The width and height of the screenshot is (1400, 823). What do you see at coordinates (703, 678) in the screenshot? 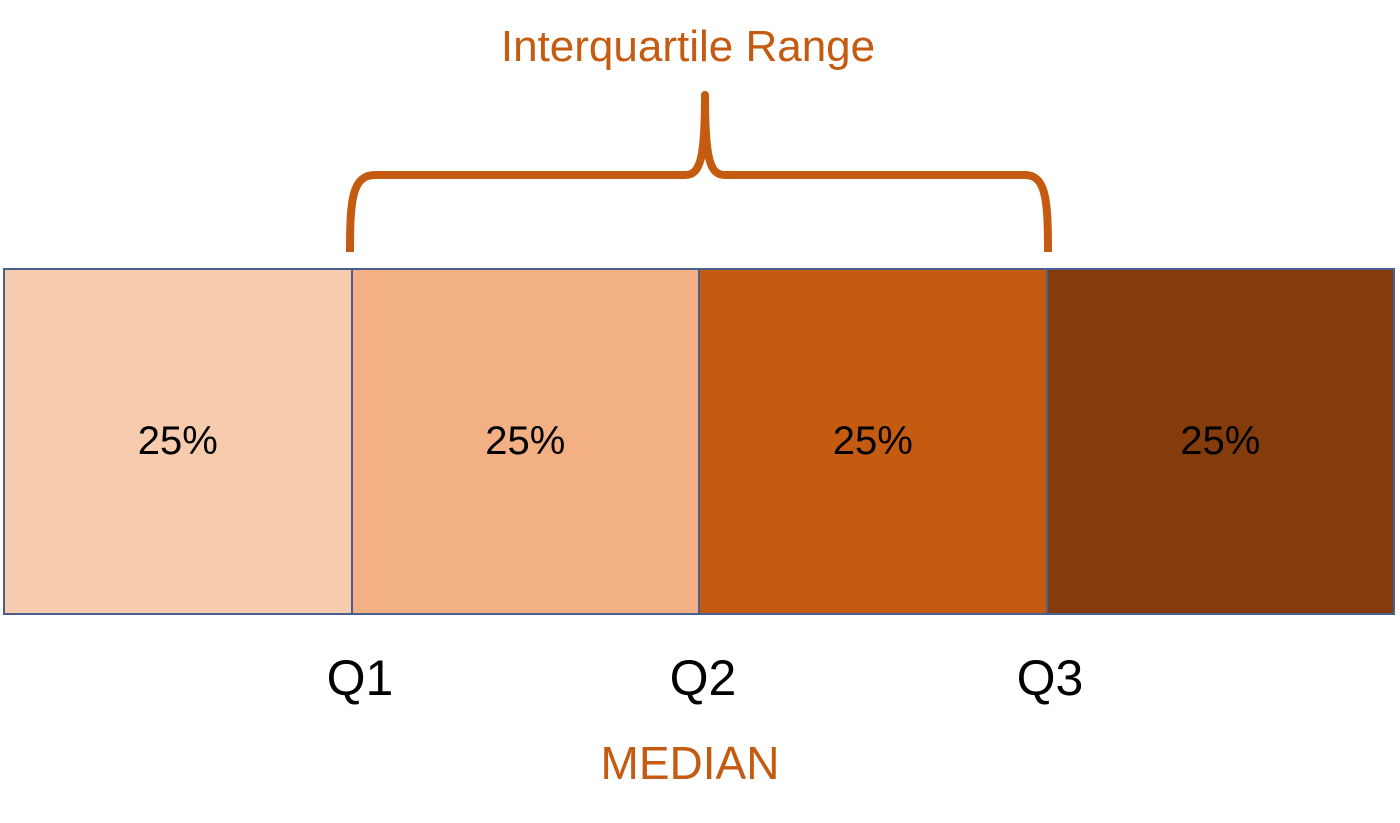
I see `q2-label: Q2` at bounding box center [703, 678].